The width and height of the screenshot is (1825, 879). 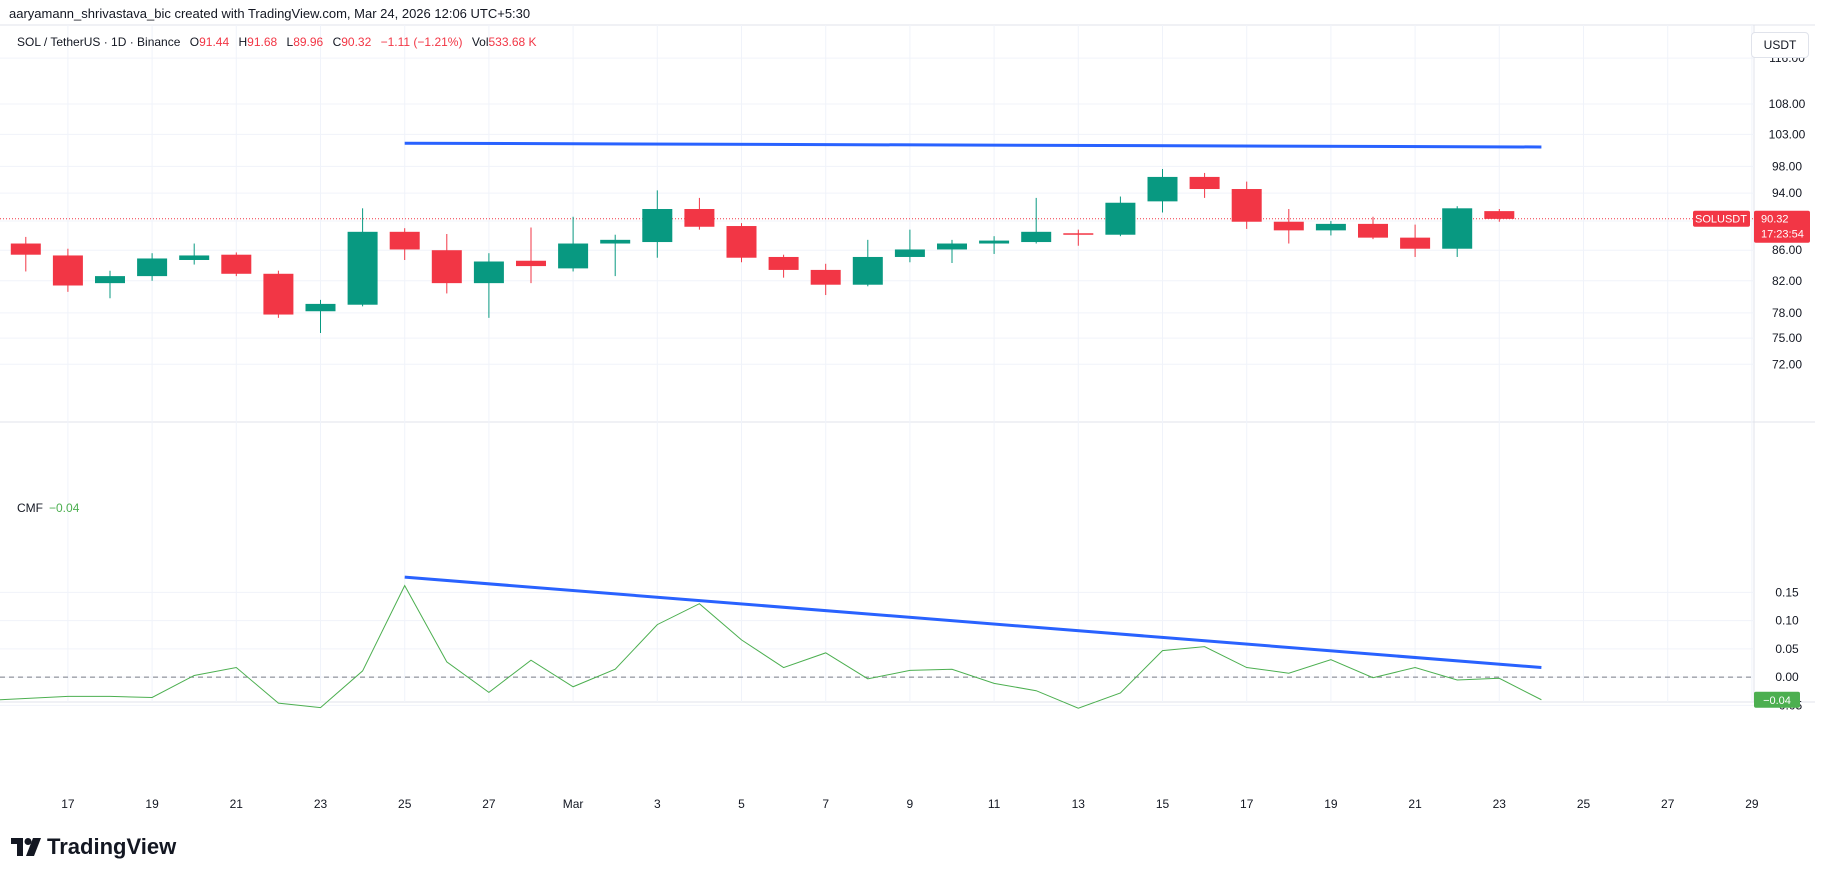 What do you see at coordinates (1163, 804) in the screenshot?
I see `x-tick-label: 15` at bounding box center [1163, 804].